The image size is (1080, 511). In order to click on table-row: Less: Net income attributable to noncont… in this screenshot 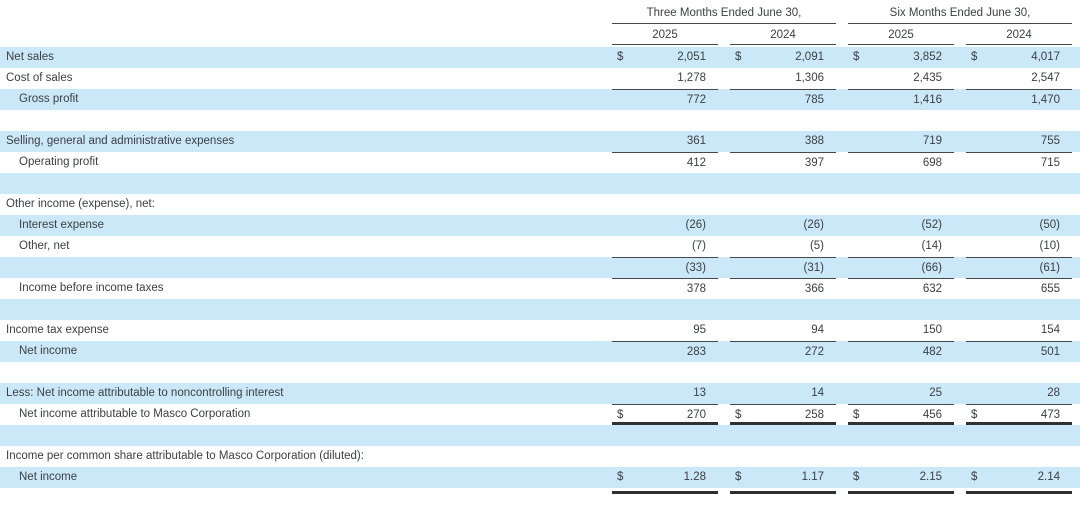, I will do `click(540, 393)`.